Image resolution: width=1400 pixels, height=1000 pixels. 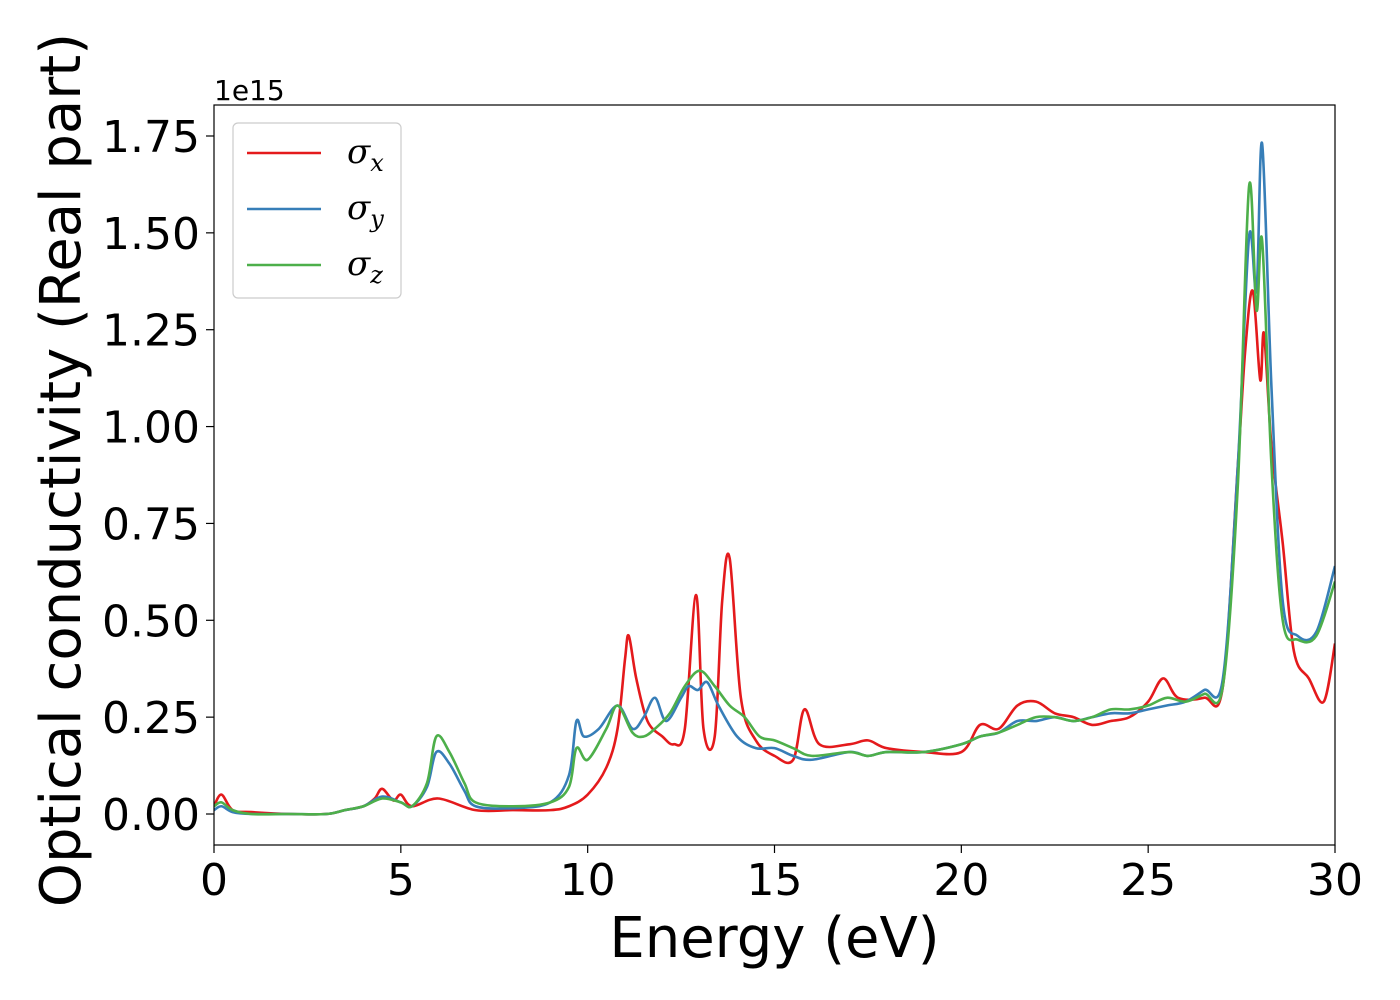 What do you see at coordinates (151, 718) in the screenshot?
I see `y-tick-label: 0.25` at bounding box center [151, 718].